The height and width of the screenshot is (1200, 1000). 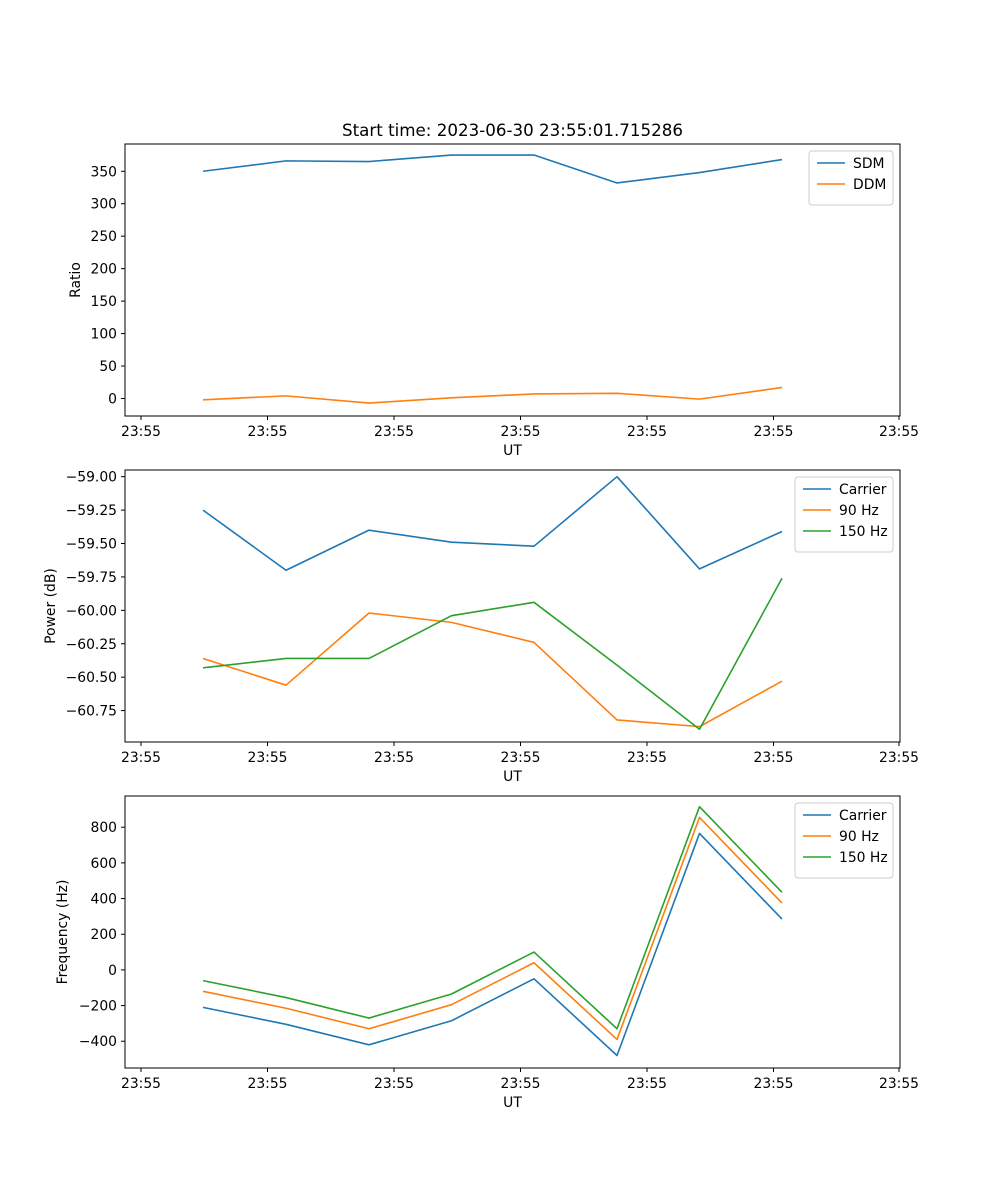 I want to click on y-tick-label: −59.50, so click(x=91, y=545).